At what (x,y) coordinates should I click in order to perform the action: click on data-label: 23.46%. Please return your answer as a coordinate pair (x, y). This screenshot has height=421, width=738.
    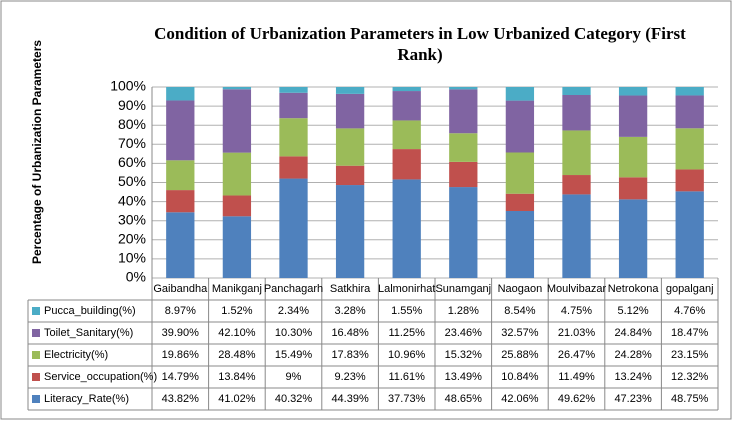
    Looking at the image, I should click on (464, 333).